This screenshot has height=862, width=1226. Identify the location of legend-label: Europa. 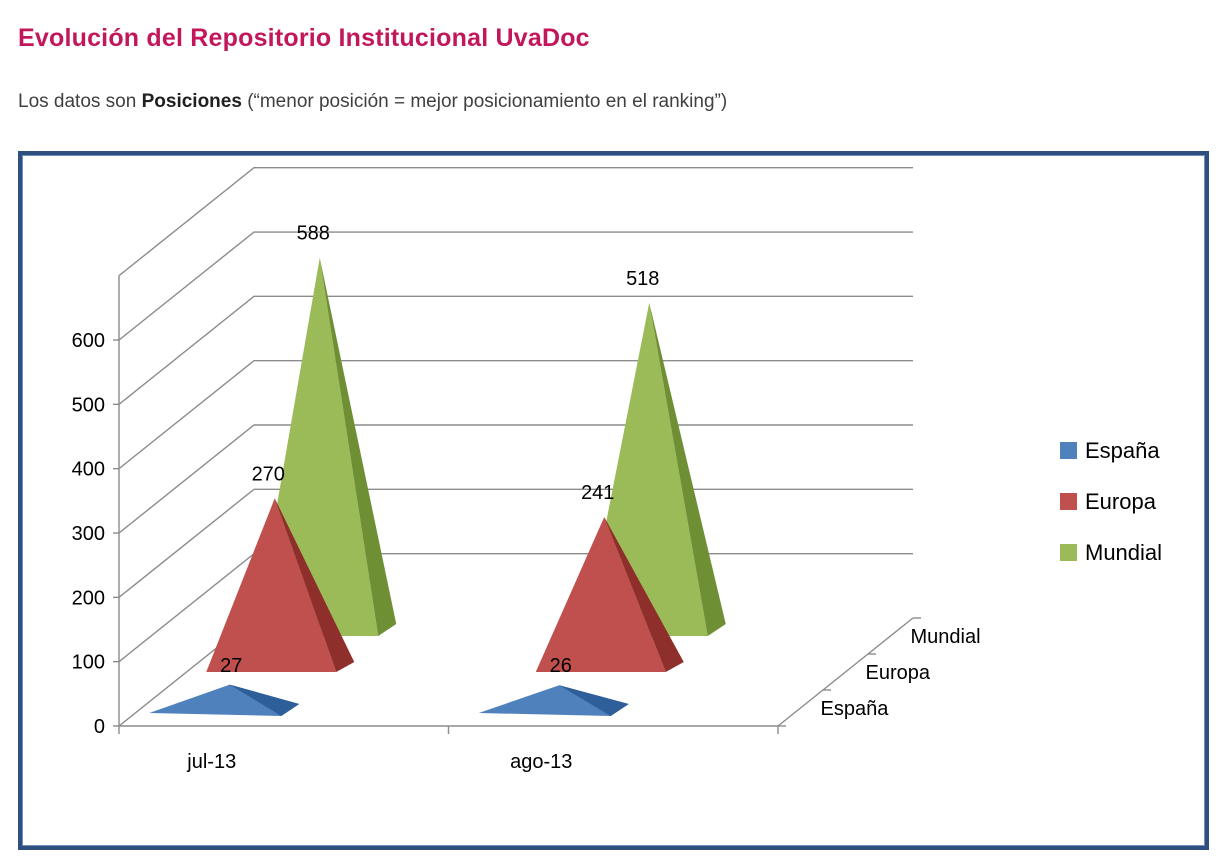
(1121, 501).